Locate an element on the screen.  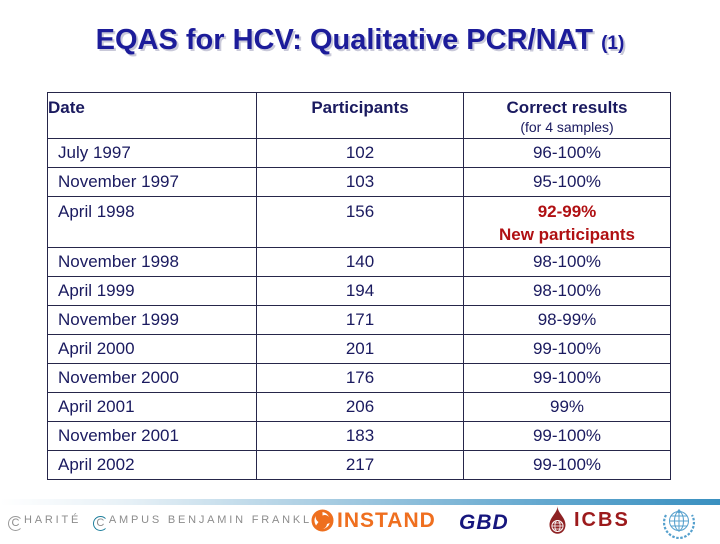
date-cell: November 2001 is located at coordinates (152, 436).